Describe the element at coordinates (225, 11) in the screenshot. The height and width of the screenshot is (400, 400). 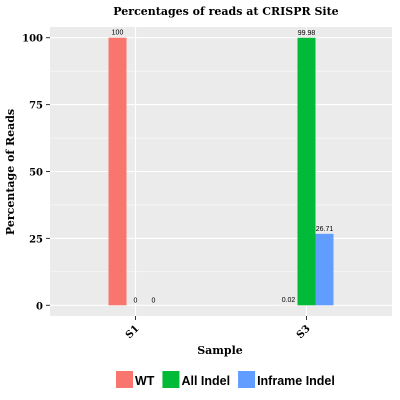
I see `chart-title: Percentages of reads at CRISPR Site` at that location.